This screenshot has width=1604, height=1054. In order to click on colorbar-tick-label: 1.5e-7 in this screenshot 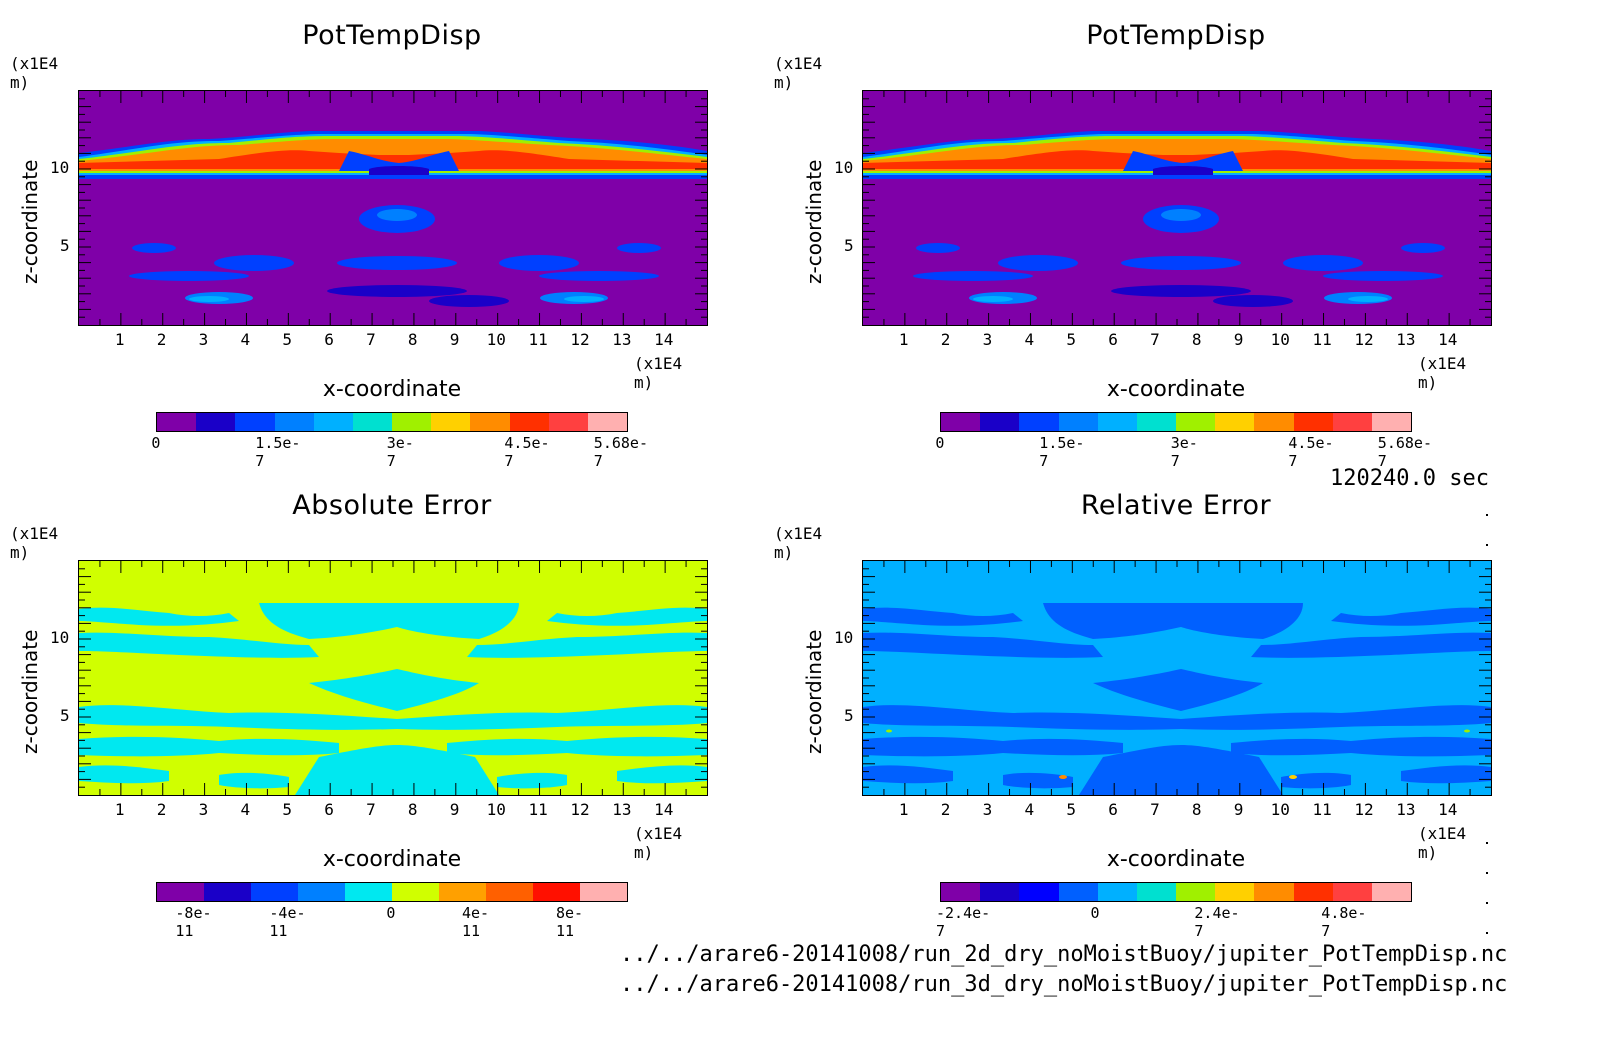, I will do `click(1062, 452)`.